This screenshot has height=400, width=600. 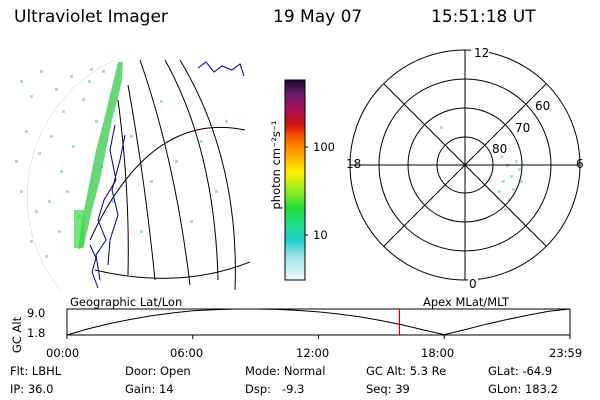 What do you see at coordinates (36, 313) in the screenshot?
I see `y-tick-max: 9.0` at bounding box center [36, 313].